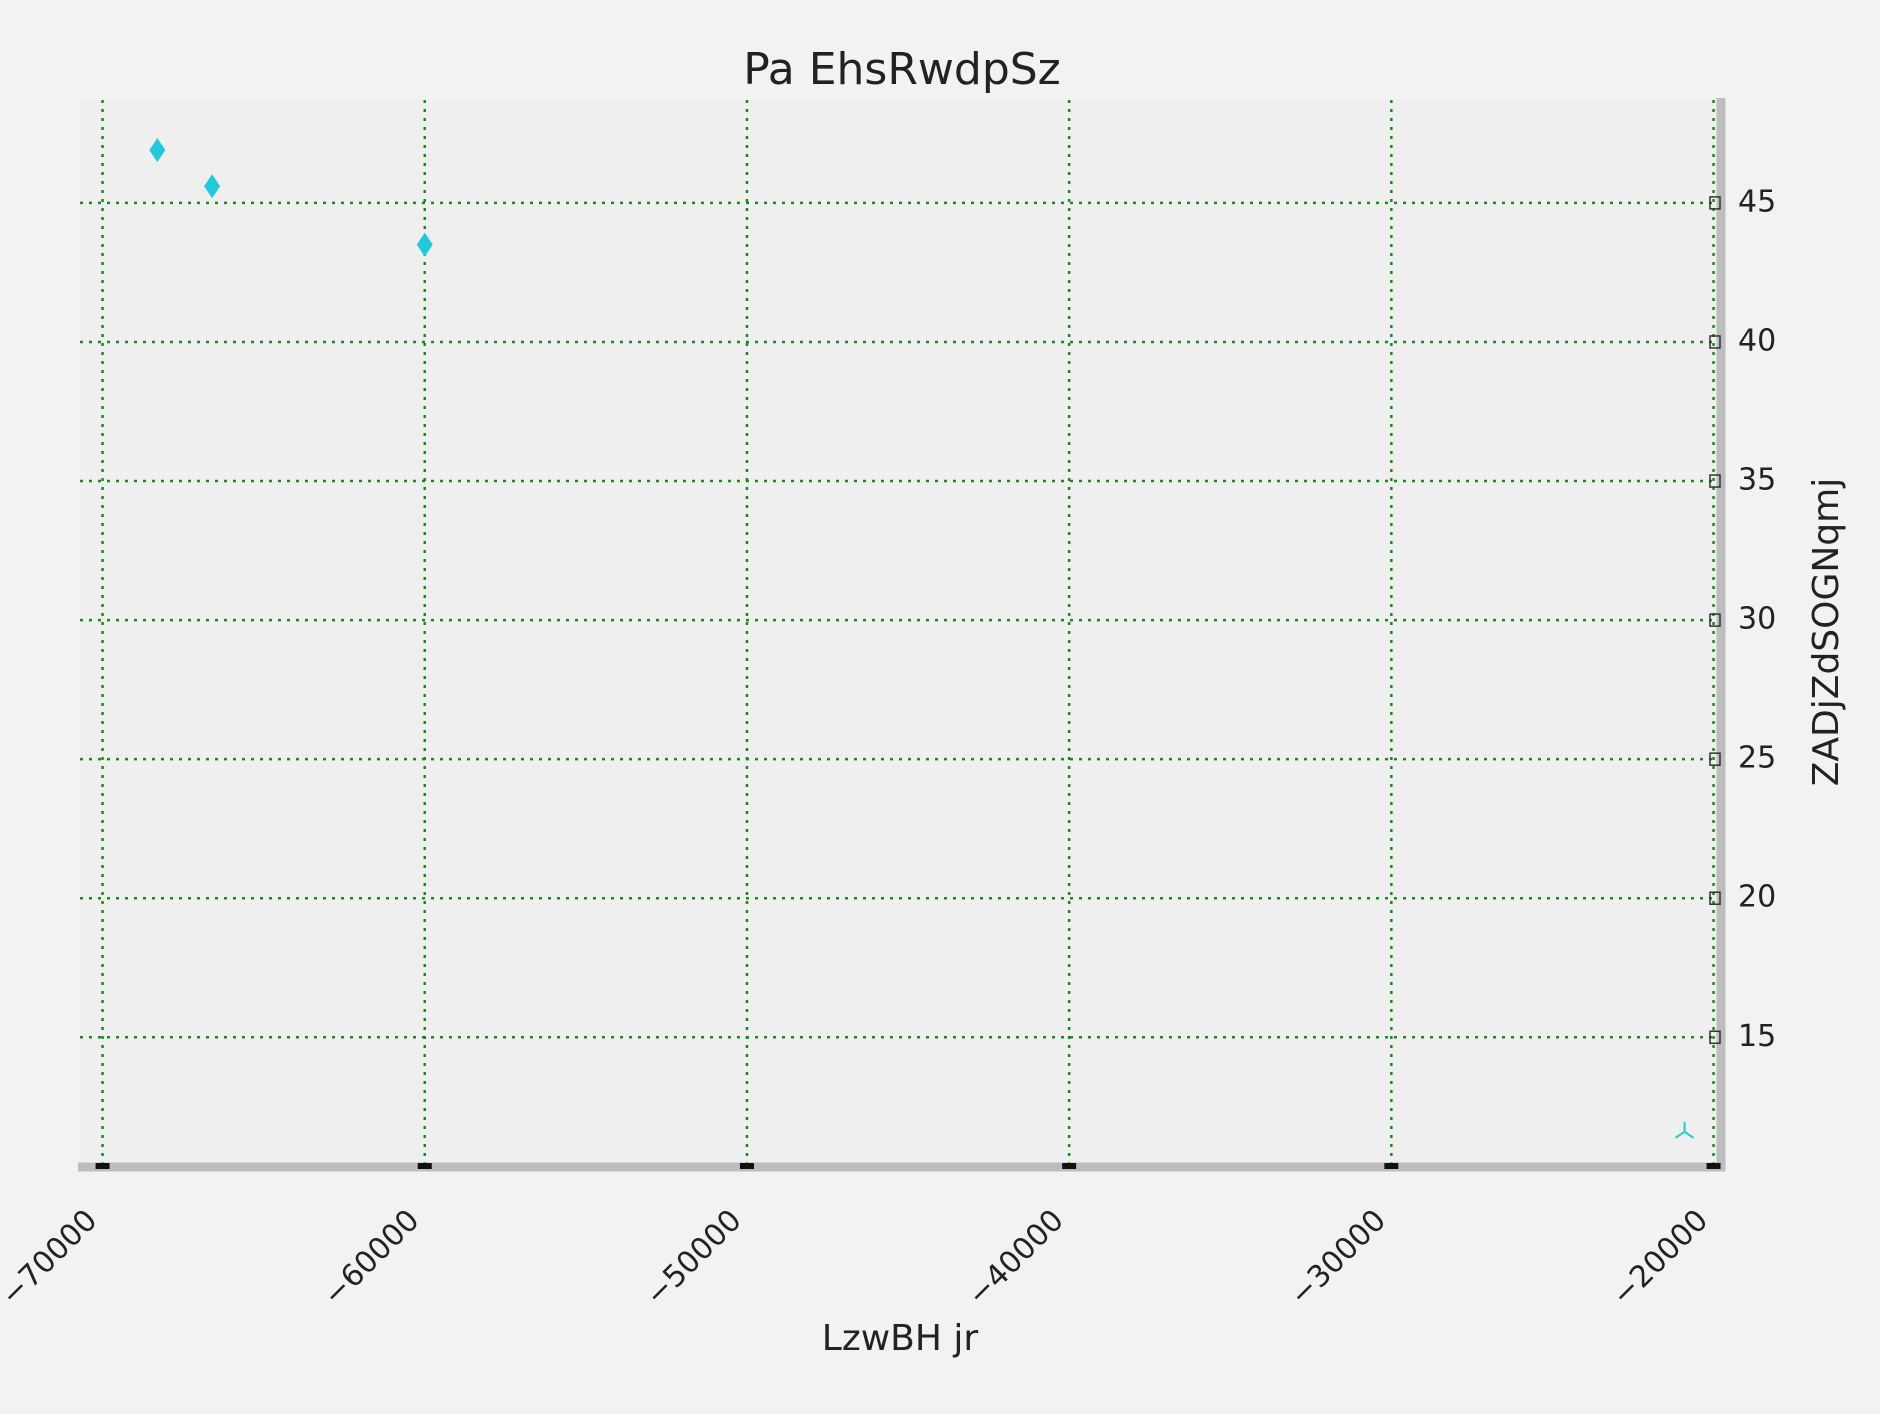  What do you see at coordinates (1757, 480) in the screenshot?
I see `y-tick-label: 35` at bounding box center [1757, 480].